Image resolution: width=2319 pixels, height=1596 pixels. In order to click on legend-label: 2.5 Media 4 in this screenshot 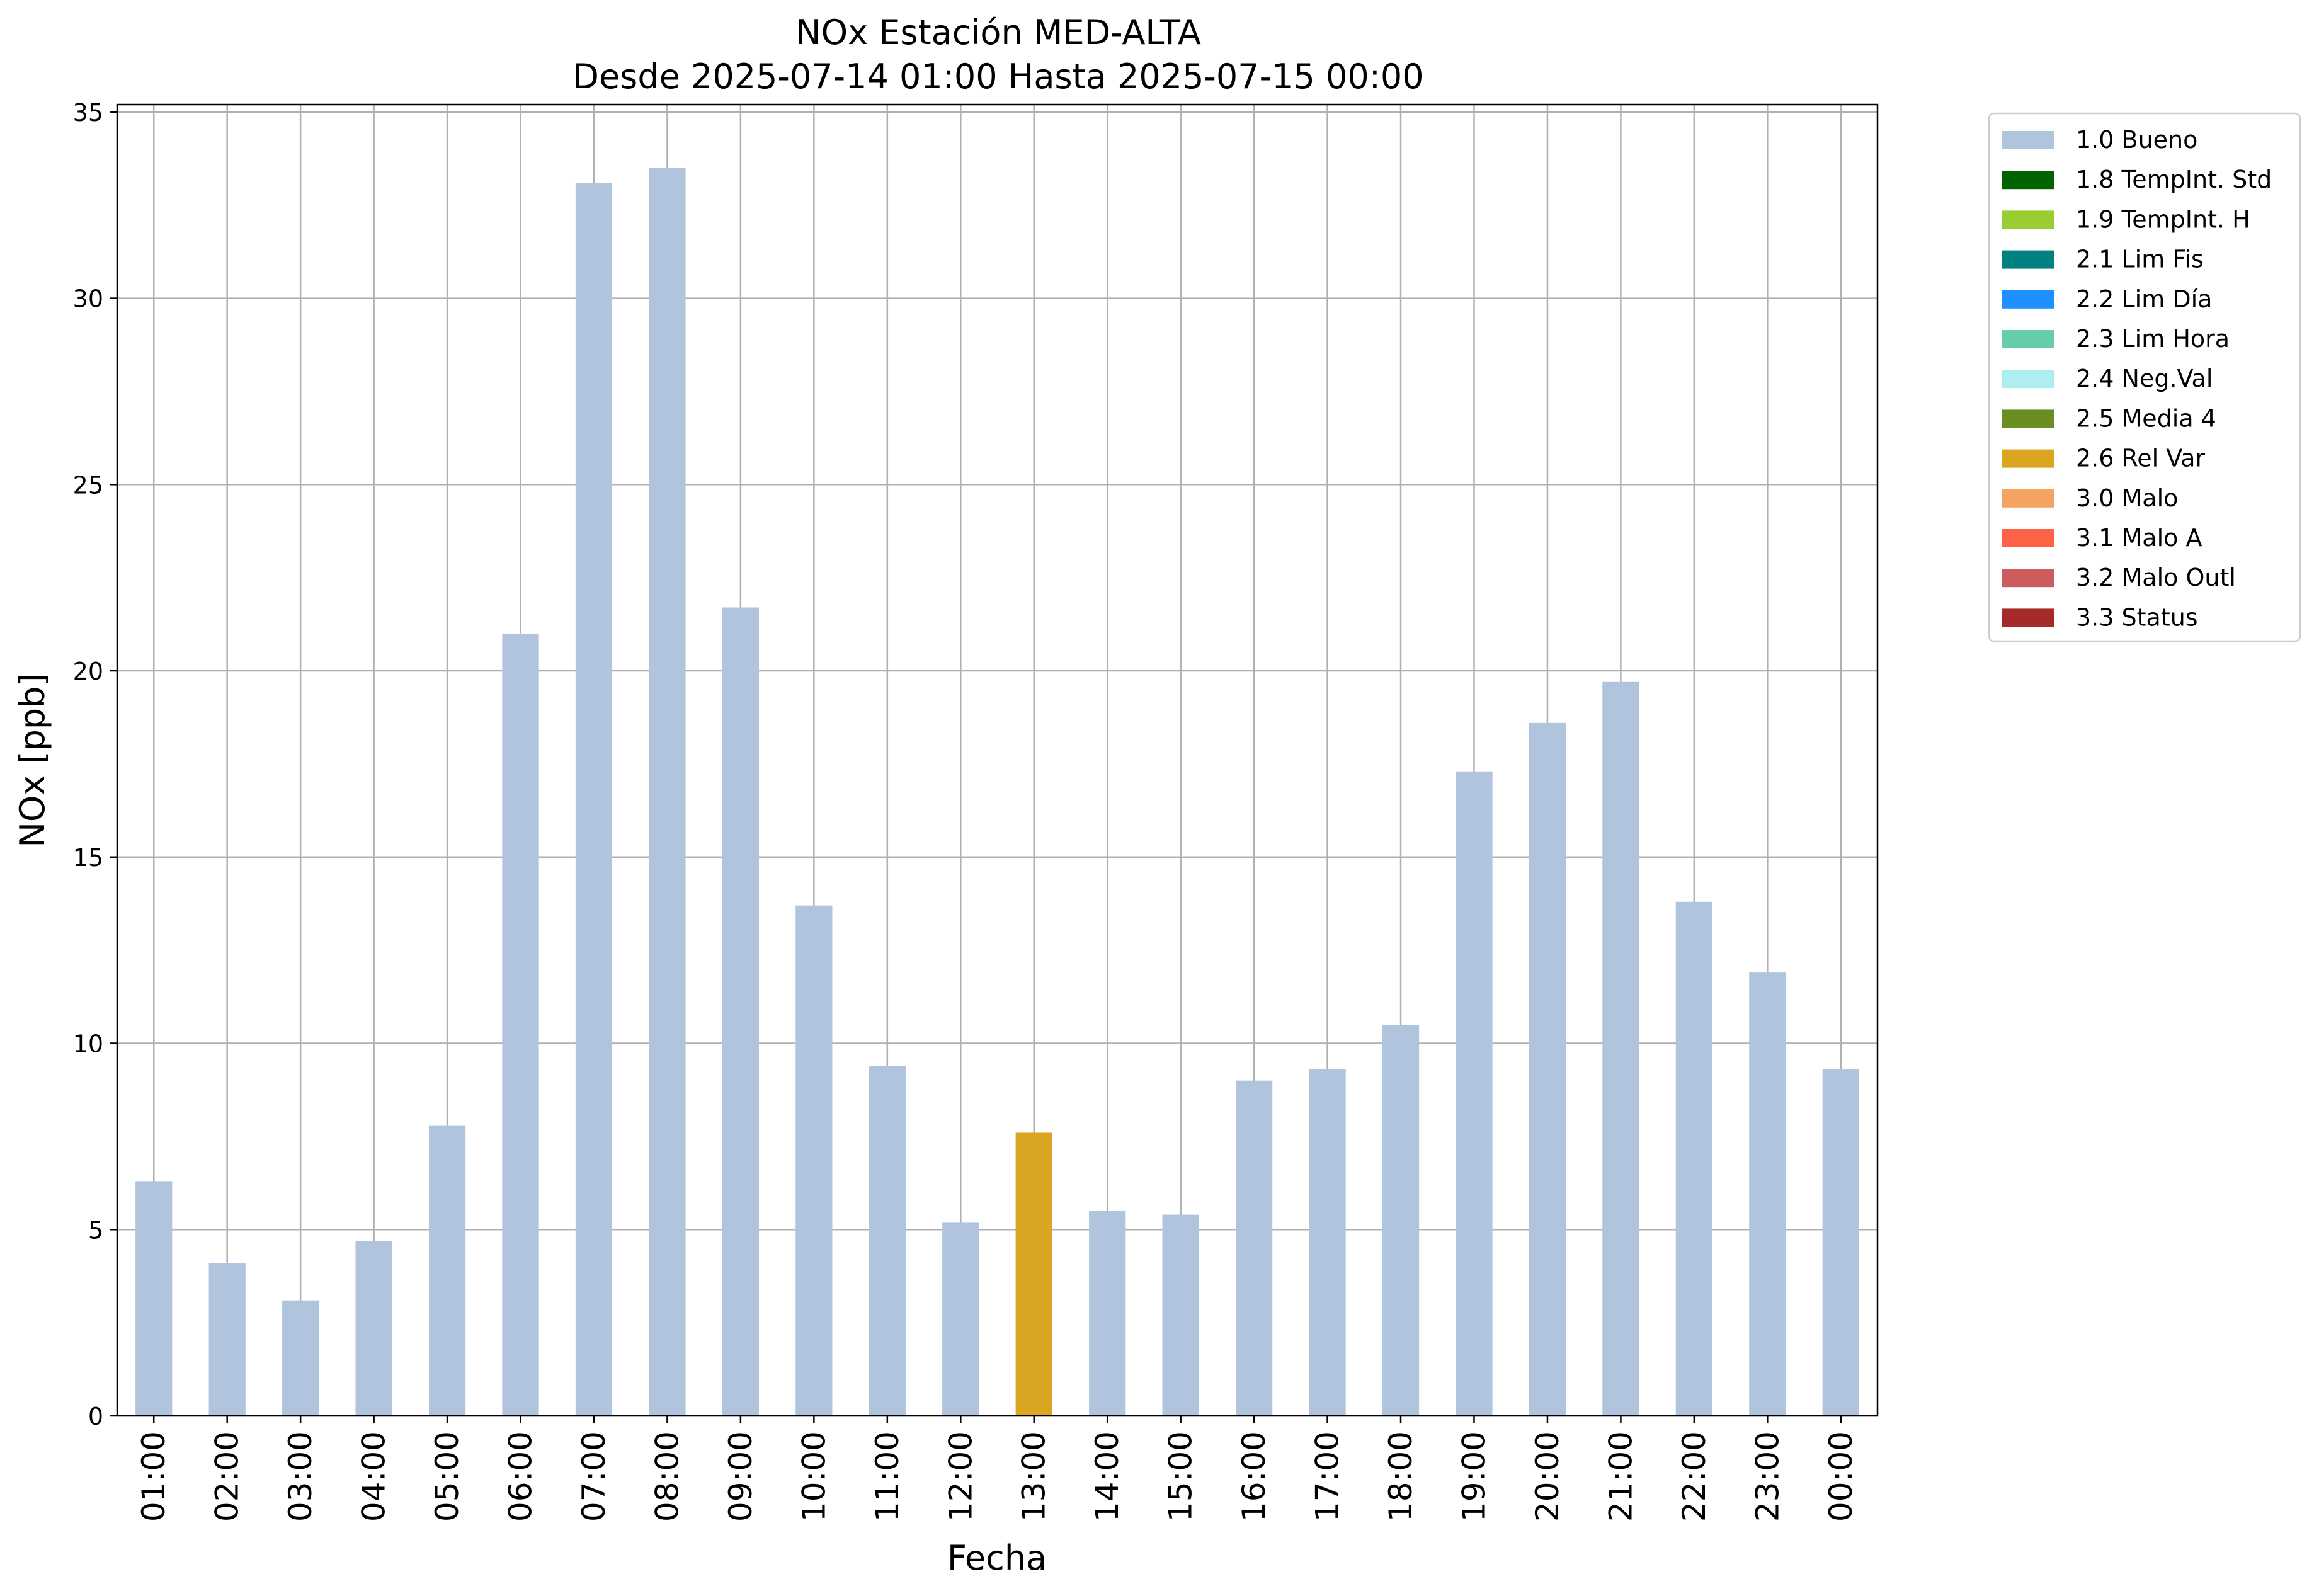, I will do `click(2146, 418)`.